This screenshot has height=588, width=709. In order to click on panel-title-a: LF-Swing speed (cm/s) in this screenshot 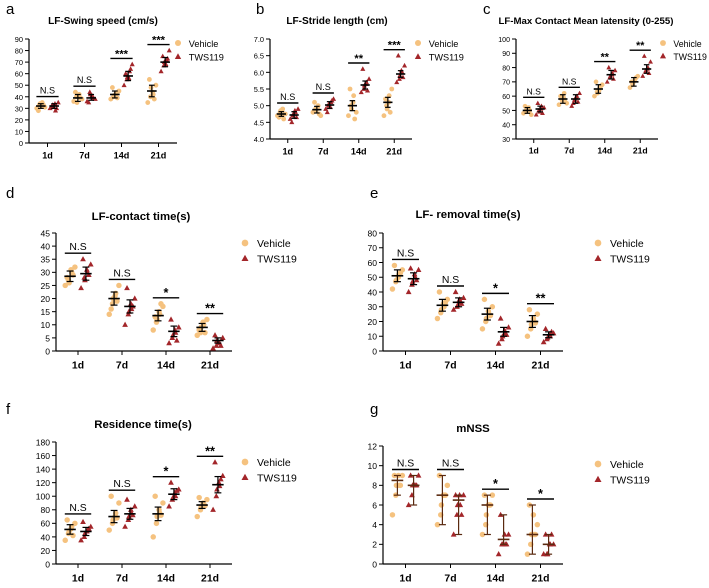, I will do `click(103, 21)`.